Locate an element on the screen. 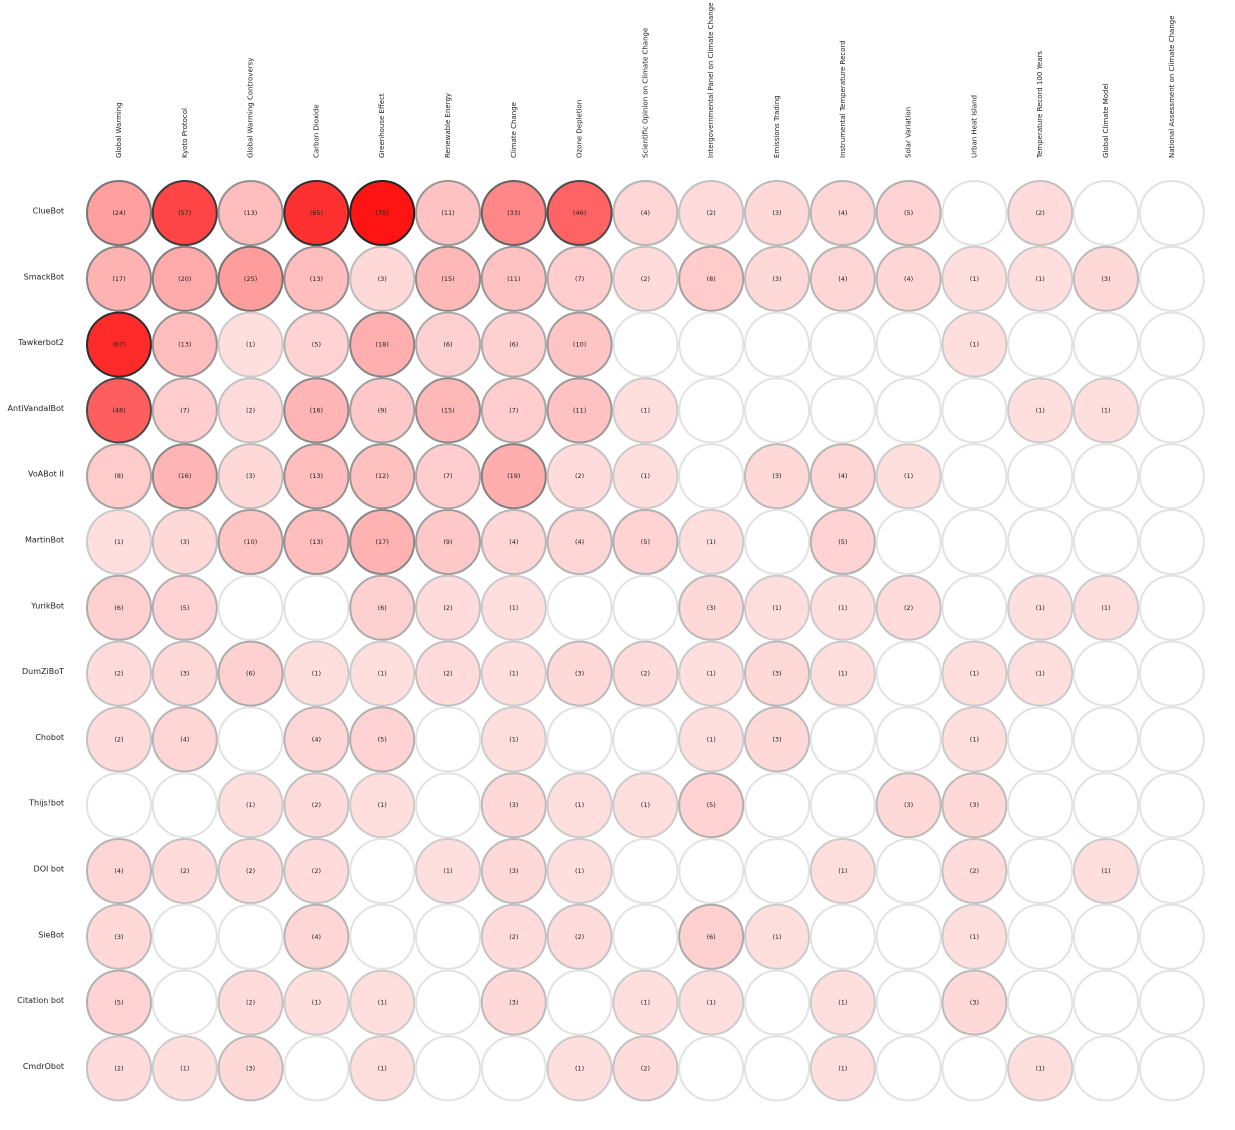 Image resolution: width=1235 pixels, height=1130 pixels. row-label: Citation bot is located at coordinates (40, 1000).